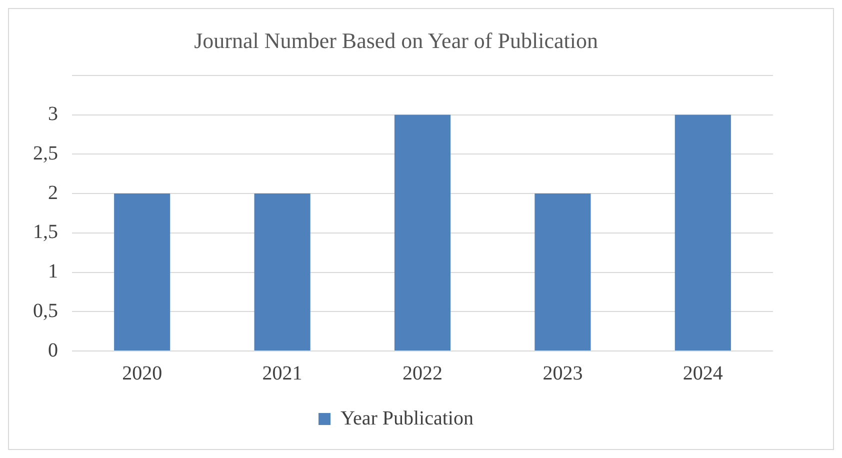  Describe the element at coordinates (562, 373) in the screenshot. I see `x-tick-label: 2023` at that location.